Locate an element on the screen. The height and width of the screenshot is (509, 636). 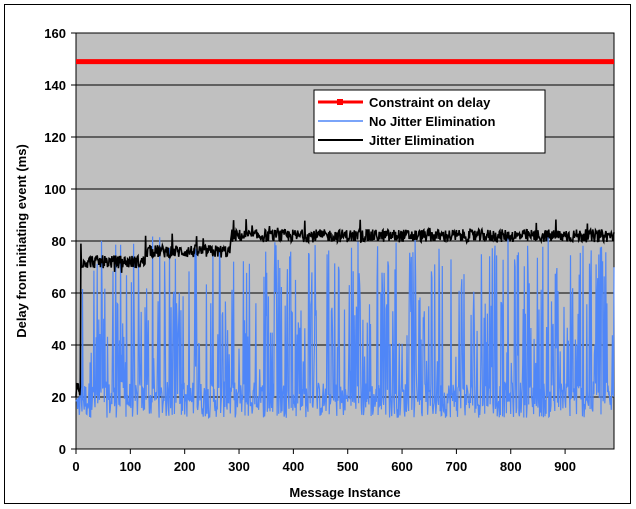
legend-item-jitter: Jitter Elimination is located at coordinates (396, 140).